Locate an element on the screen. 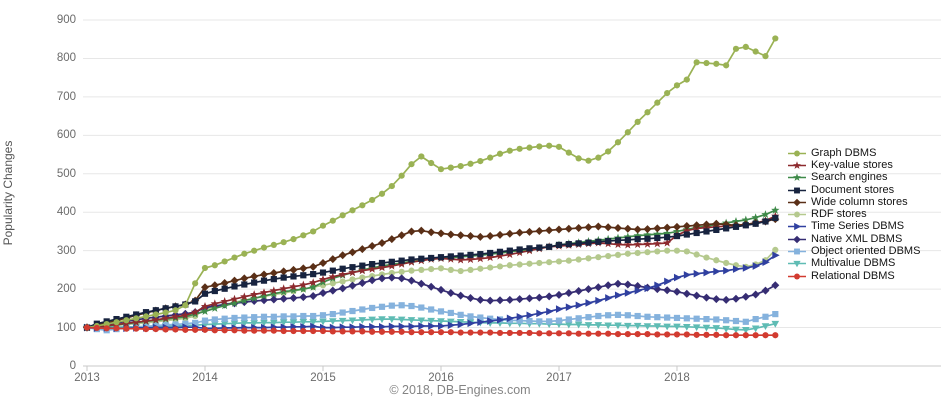 This screenshot has height=409, width=943. legend-item-relational-dbms: Relational DBMS is located at coordinates (854, 276).